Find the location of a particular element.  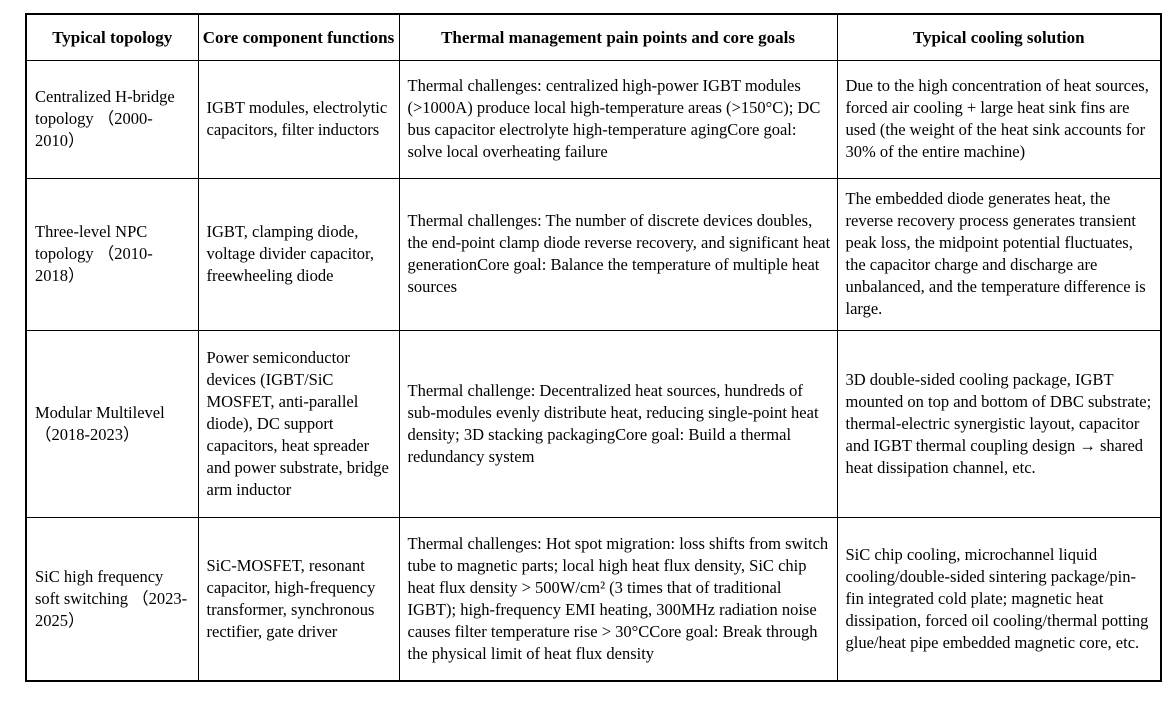

column-header-typical-cooling-solution: Typical cooling solution is located at coordinates (999, 37).